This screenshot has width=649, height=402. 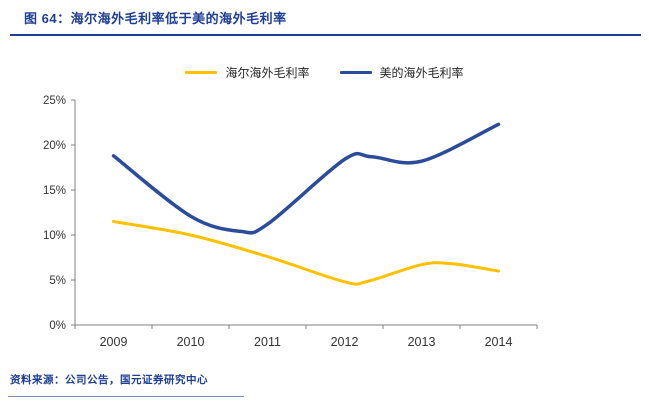 I want to click on svg-text: 15%, so click(x=54, y=191).